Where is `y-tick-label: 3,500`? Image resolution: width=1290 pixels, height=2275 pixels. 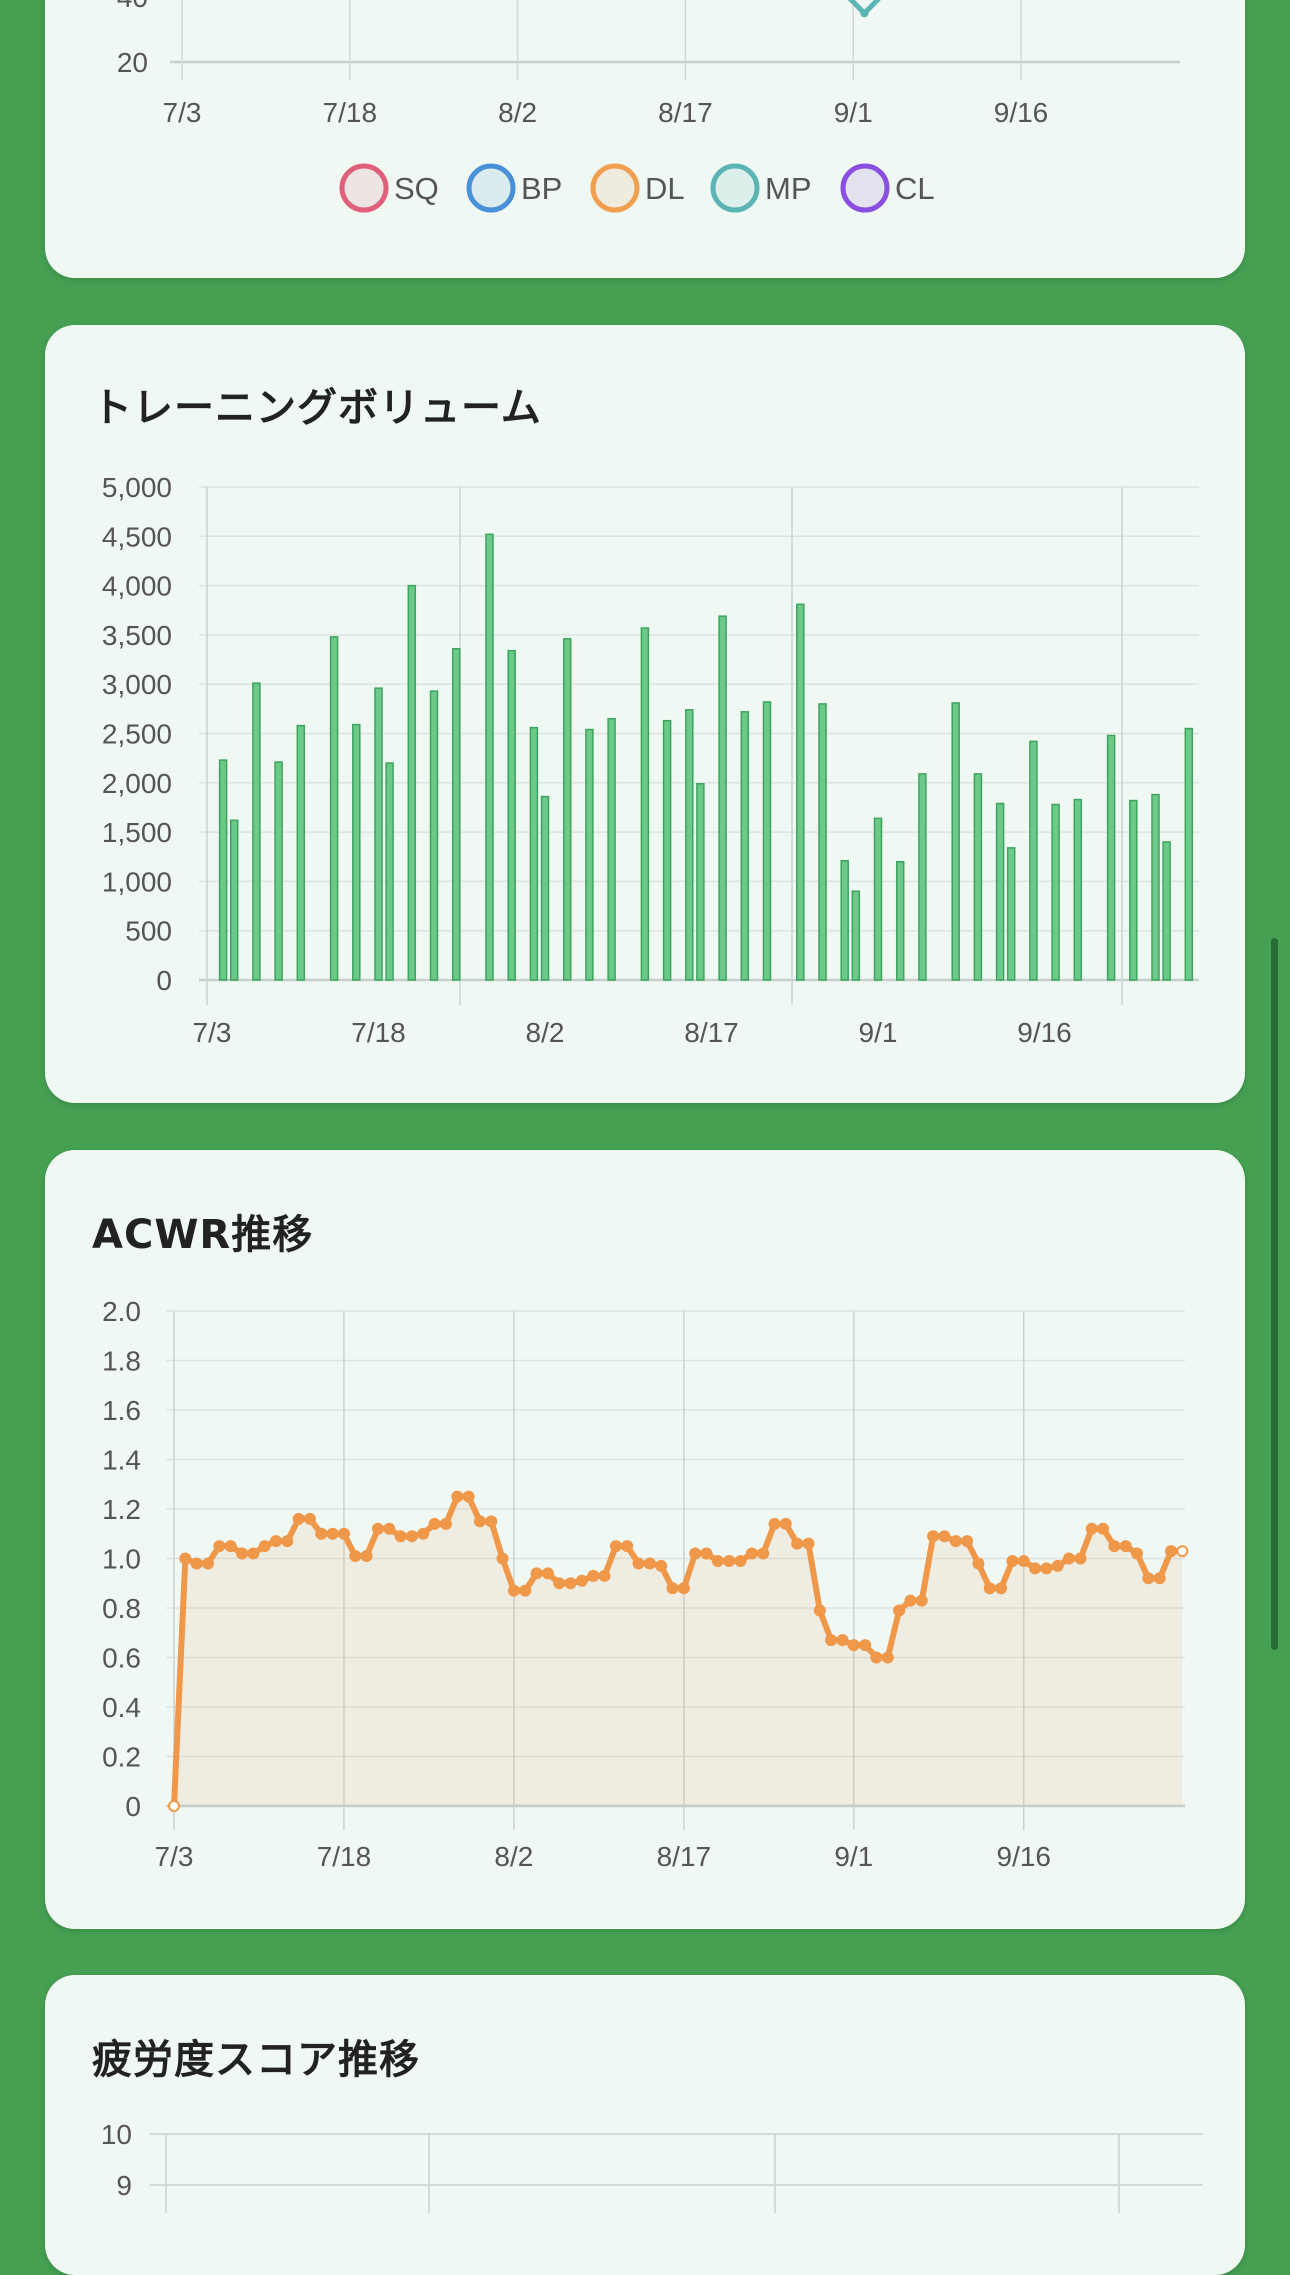
y-tick-label: 3,500 is located at coordinates (137, 635).